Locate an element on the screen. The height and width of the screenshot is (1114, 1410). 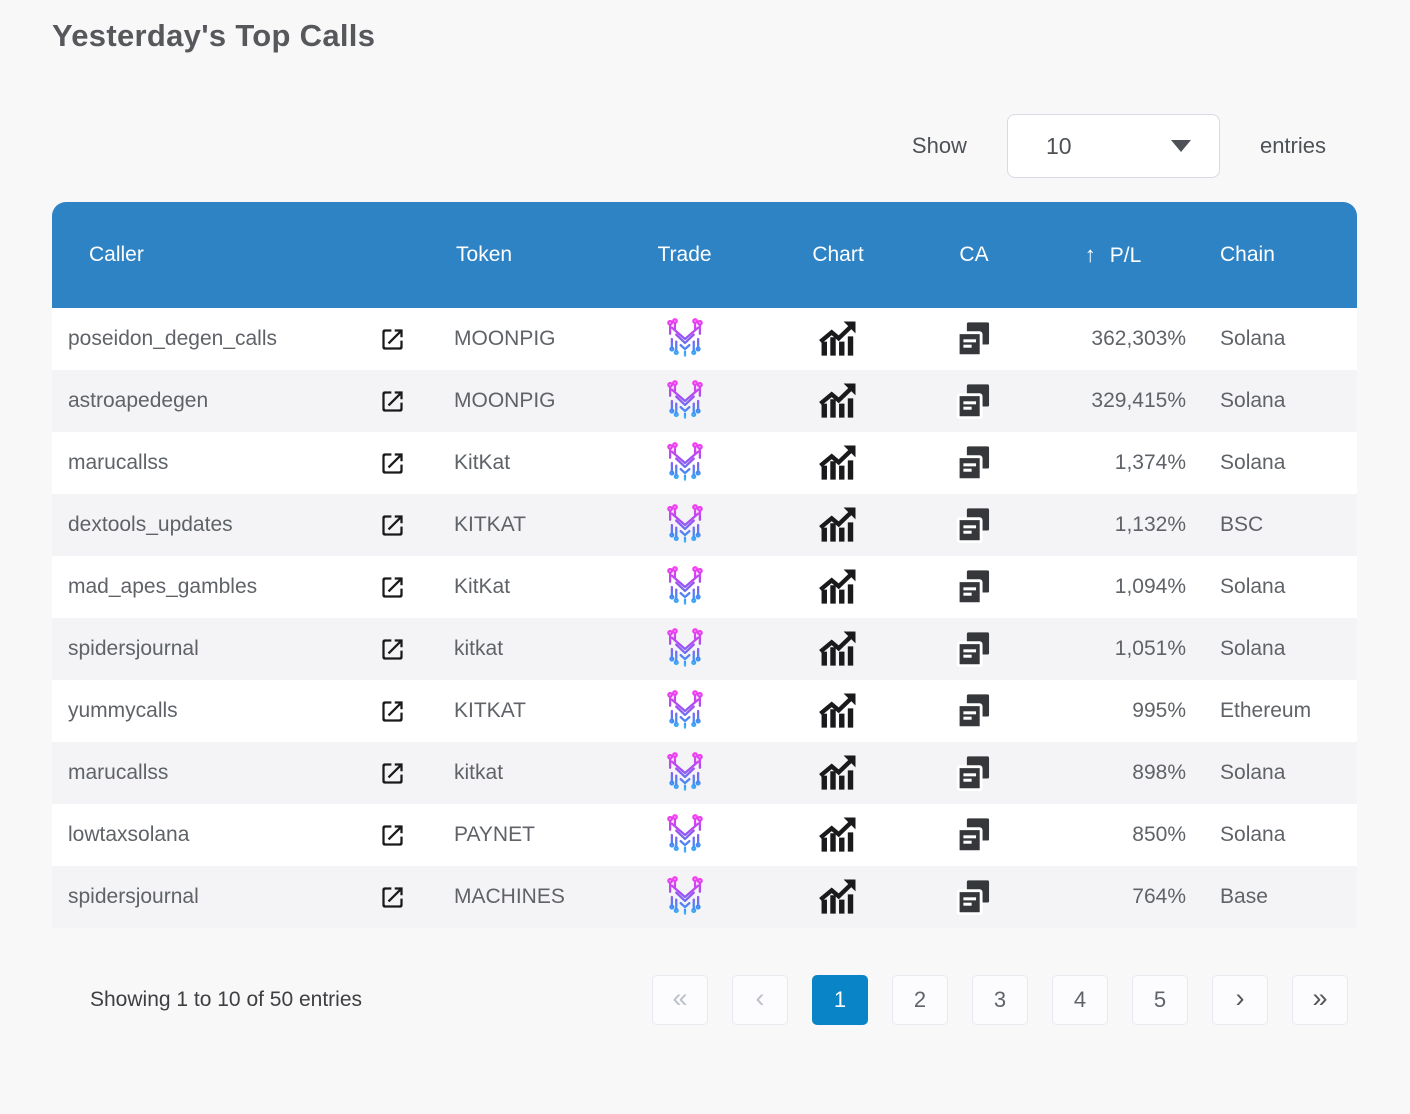
pl-value: 850% is located at coordinates (1159, 834).